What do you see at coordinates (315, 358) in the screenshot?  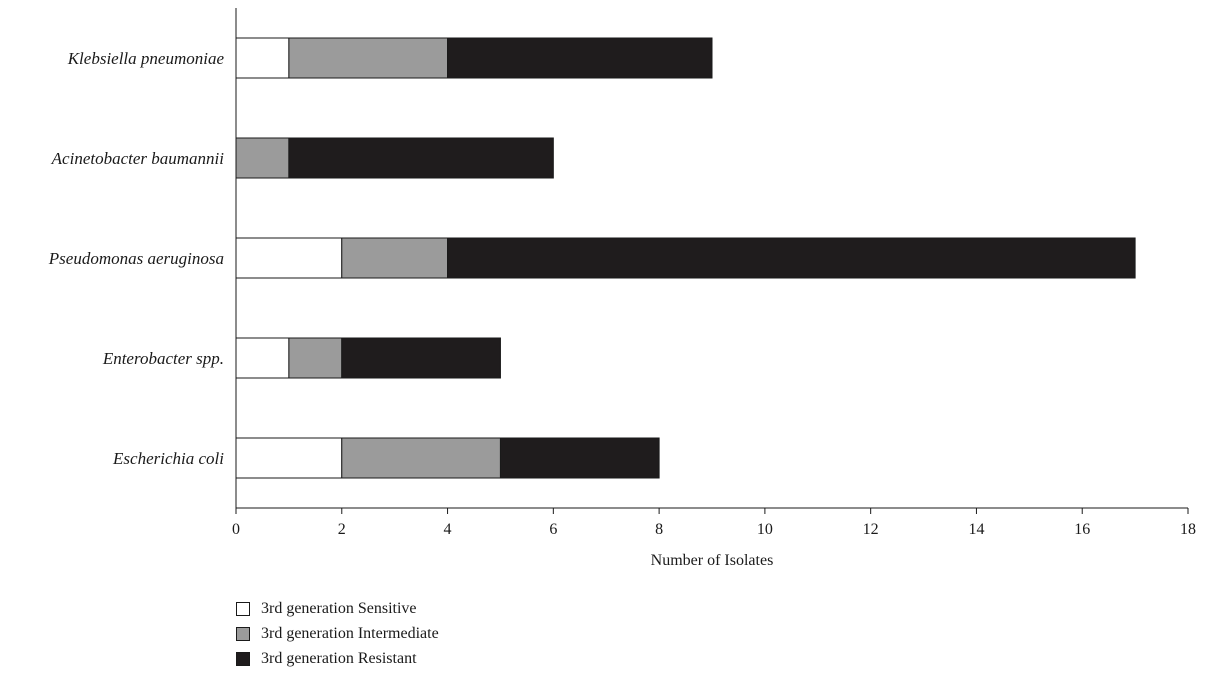 I see `bar-enterobacter-spp-intermediate` at bounding box center [315, 358].